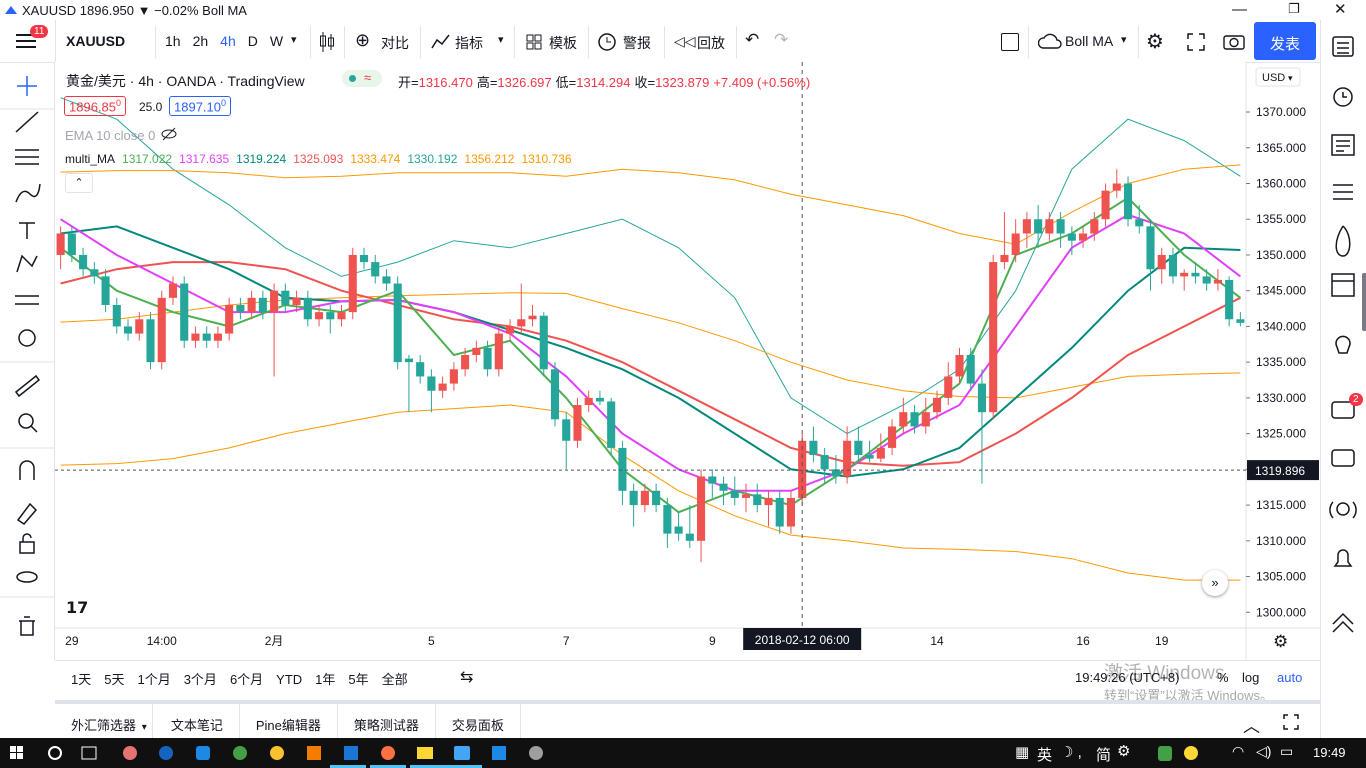 This screenshot has width=1366, height=768. Describe the element at coordinates (467, 677) in the screenshot. I see `go-to-date: ⇆` at that location.